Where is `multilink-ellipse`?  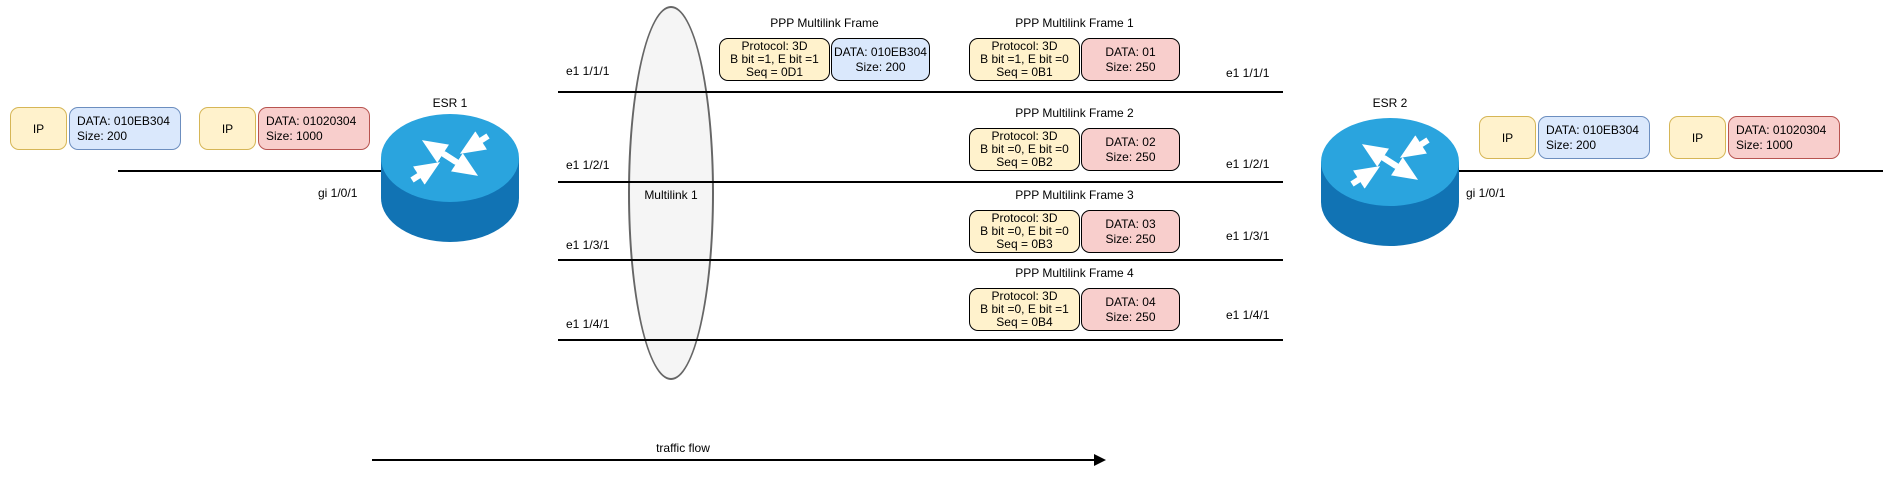
multilink-ellipse is located at coordinates (671, 193).